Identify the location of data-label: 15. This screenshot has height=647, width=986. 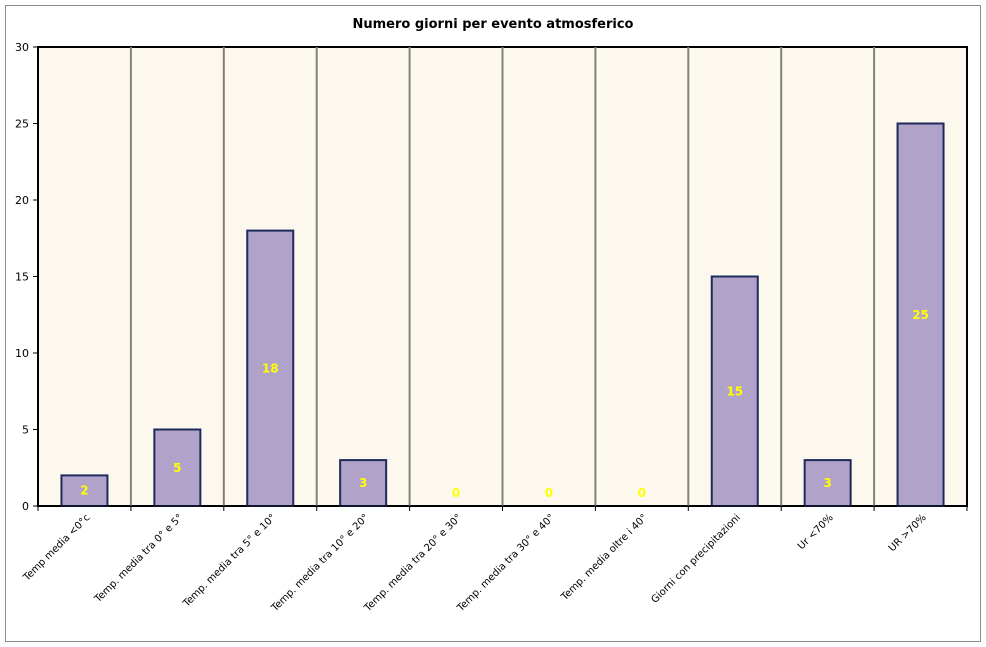
(734, 391).